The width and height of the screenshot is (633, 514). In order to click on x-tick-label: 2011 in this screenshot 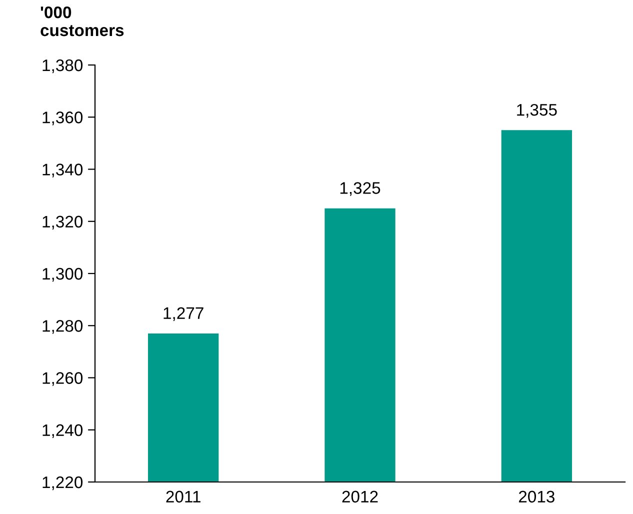, I will do `click(183, 496)`.